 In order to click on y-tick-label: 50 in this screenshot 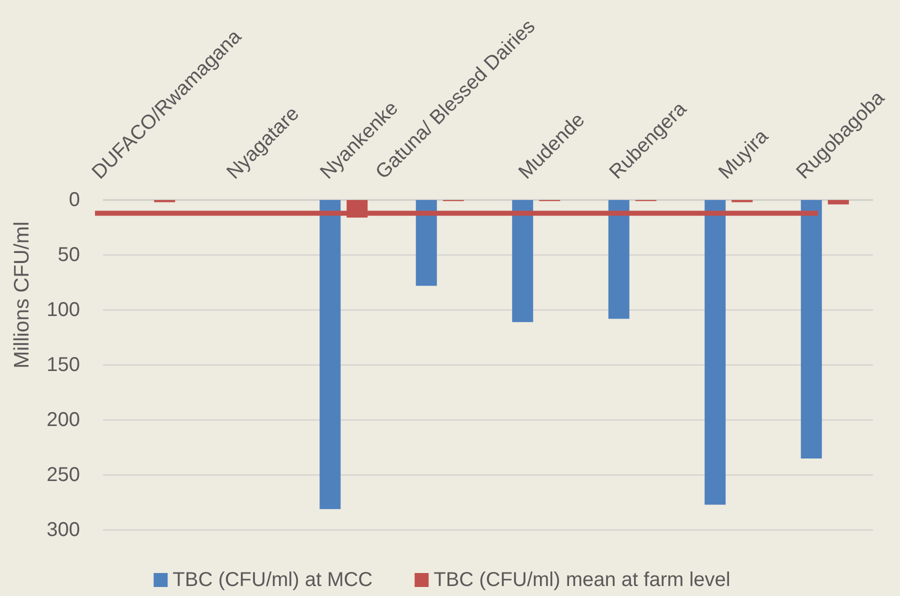, I will do `click(69, 255)`.